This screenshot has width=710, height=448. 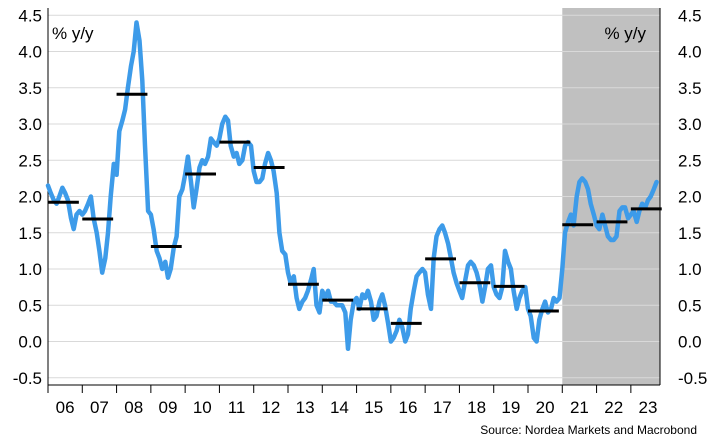 I want to click on x-tick-label: 11, so click(x=237, y=407).